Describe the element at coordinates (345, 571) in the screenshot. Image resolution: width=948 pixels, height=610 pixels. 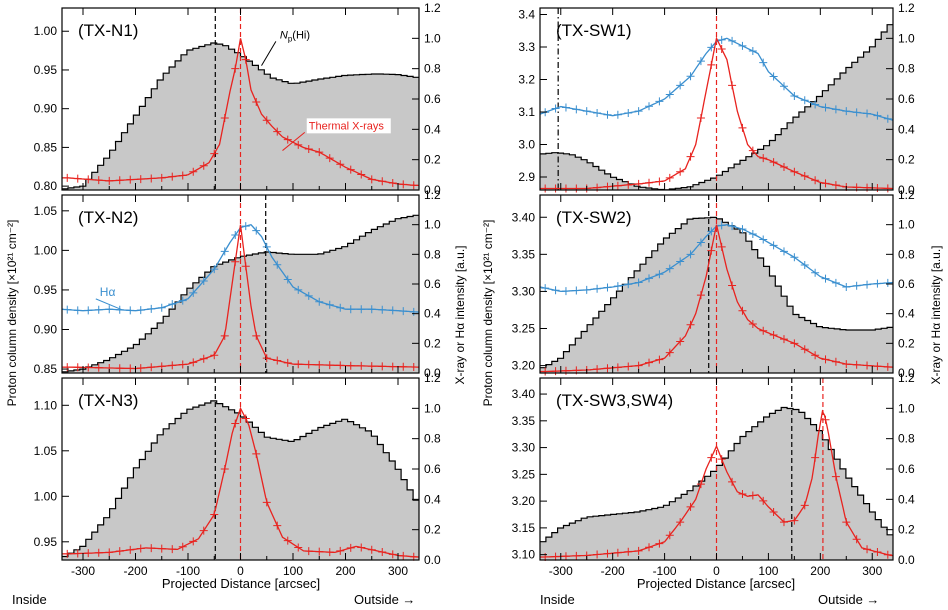
I see `panel-tx-n3-xtick-label: 200` at that location.